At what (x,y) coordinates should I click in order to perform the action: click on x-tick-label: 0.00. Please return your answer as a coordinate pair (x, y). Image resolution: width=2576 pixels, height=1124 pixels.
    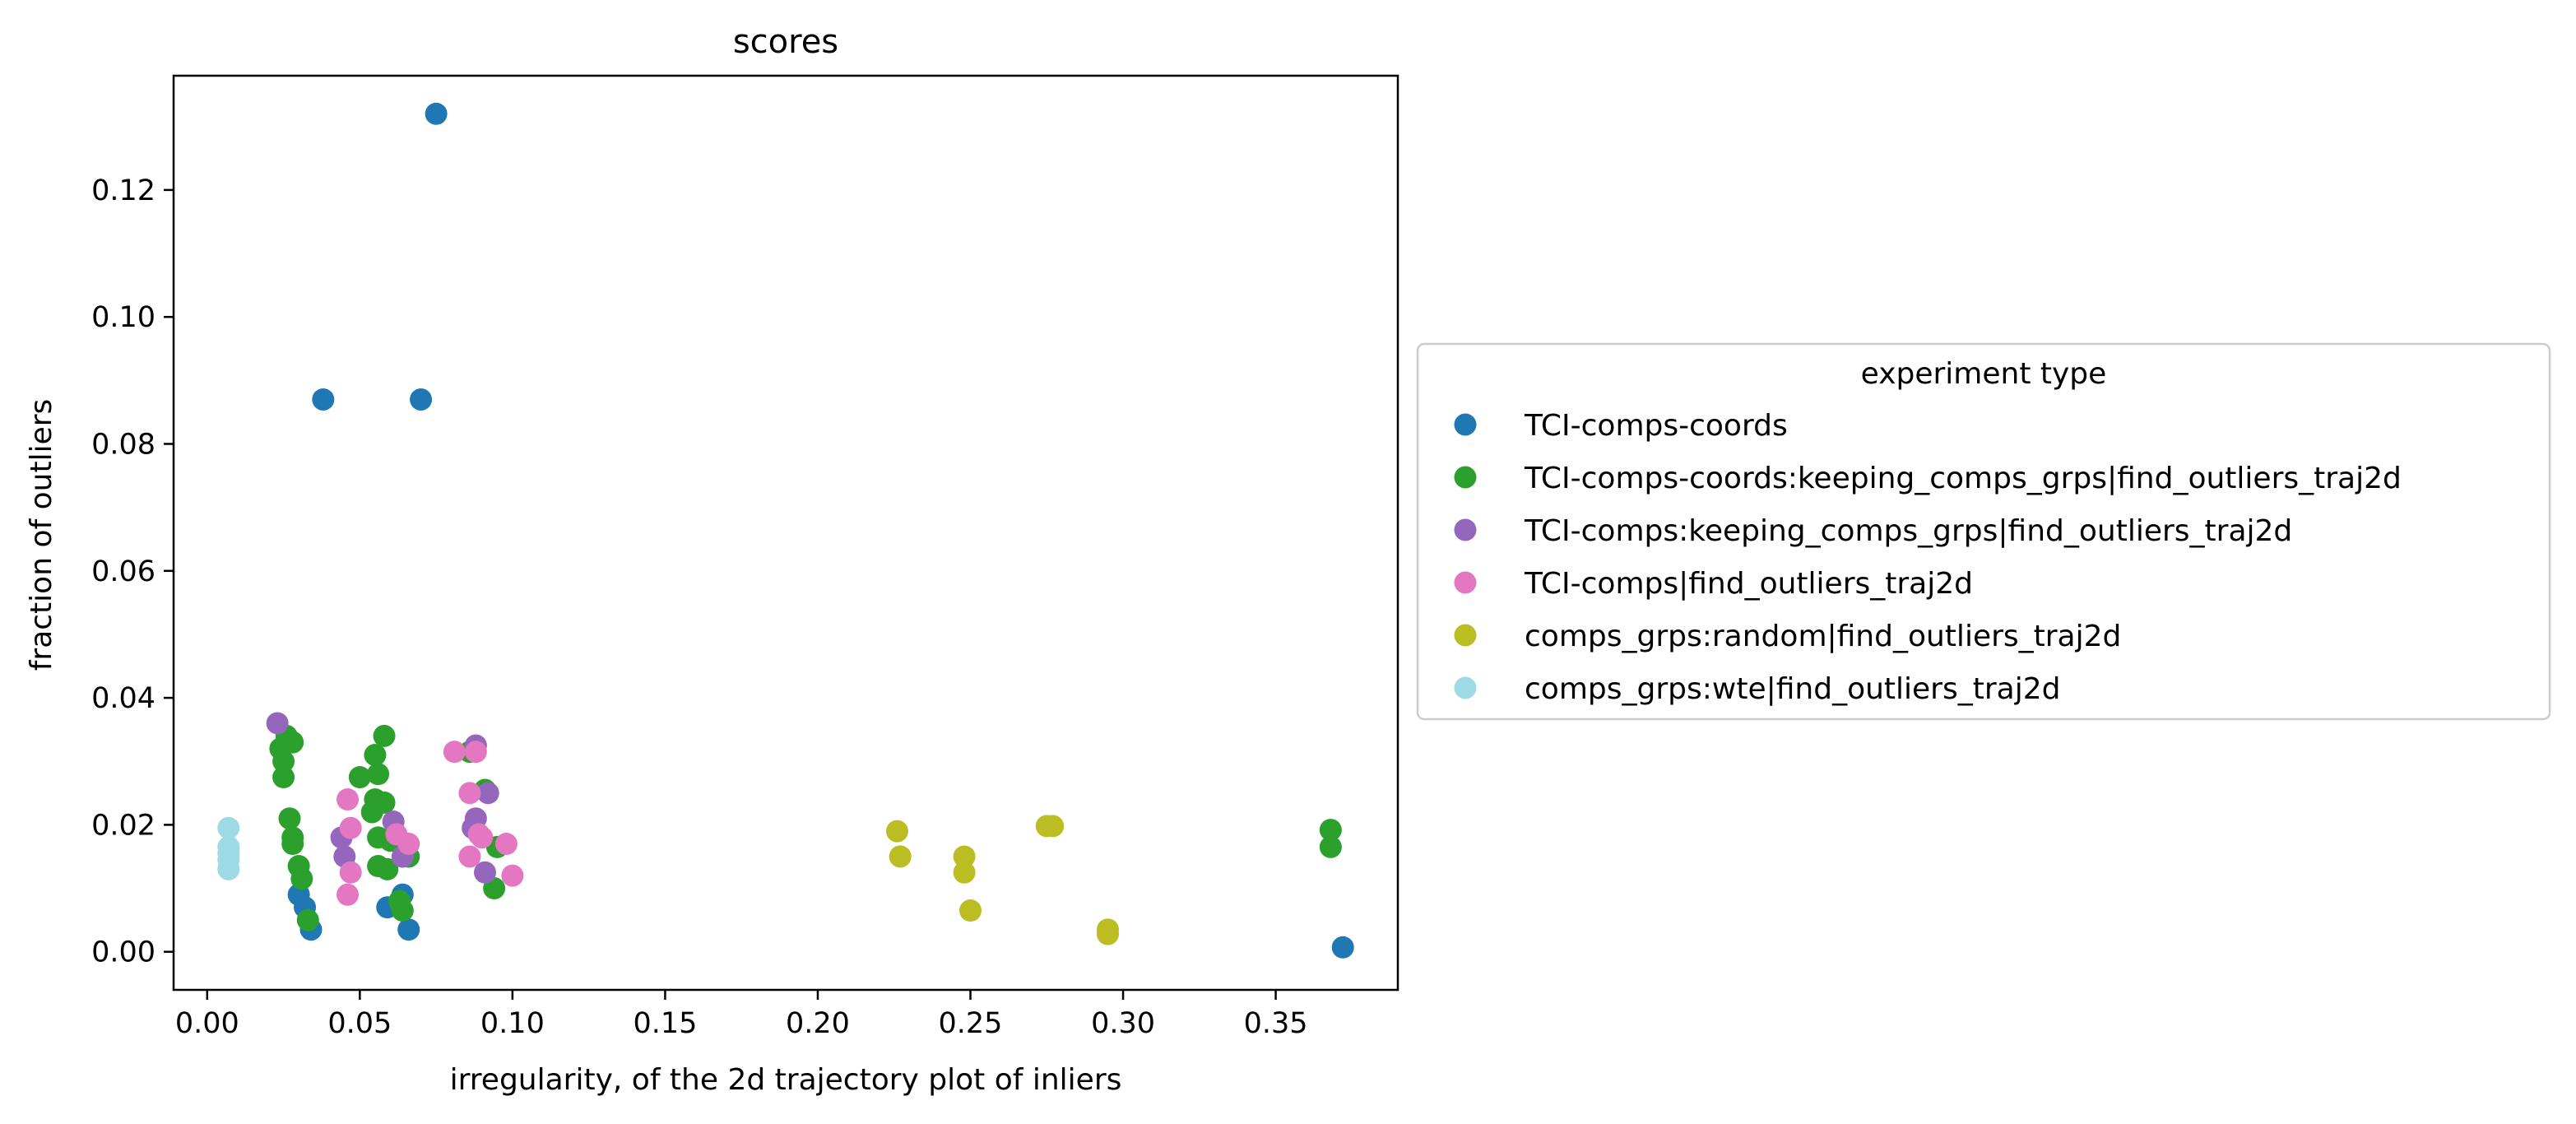
    Looking at the image, I should click on (207, 1023).